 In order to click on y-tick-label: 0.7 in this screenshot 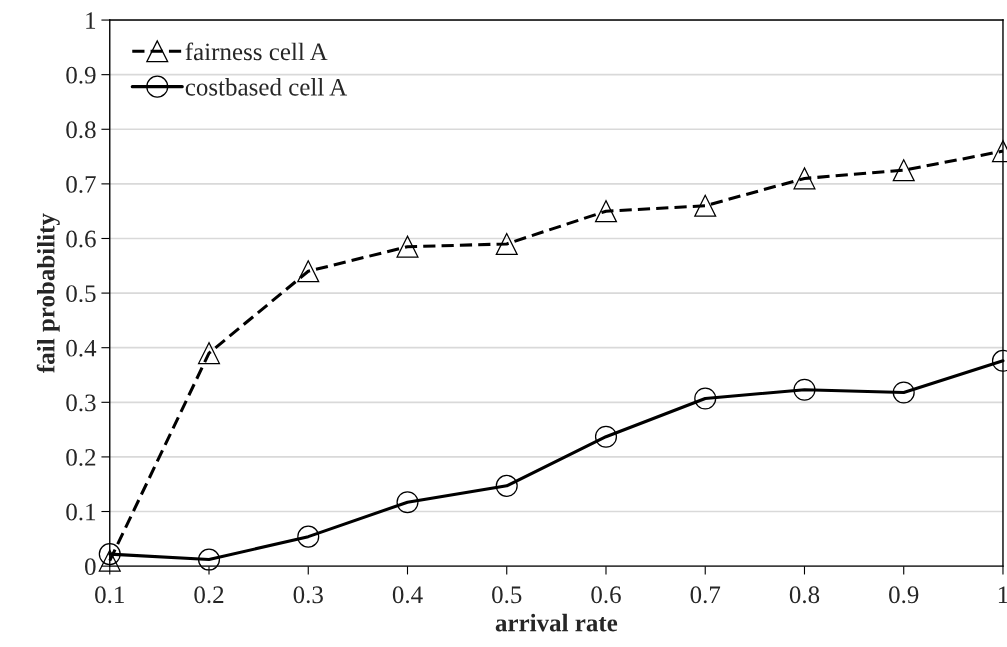, I will do `click(81, 184)`.